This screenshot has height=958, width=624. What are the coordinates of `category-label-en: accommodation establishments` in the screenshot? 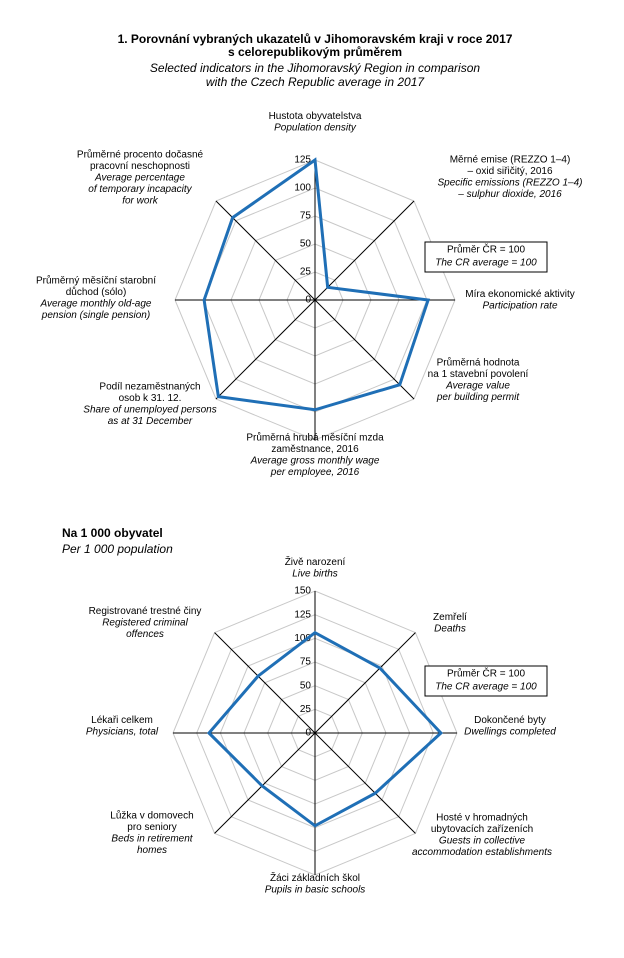 It's located at (482, 852).